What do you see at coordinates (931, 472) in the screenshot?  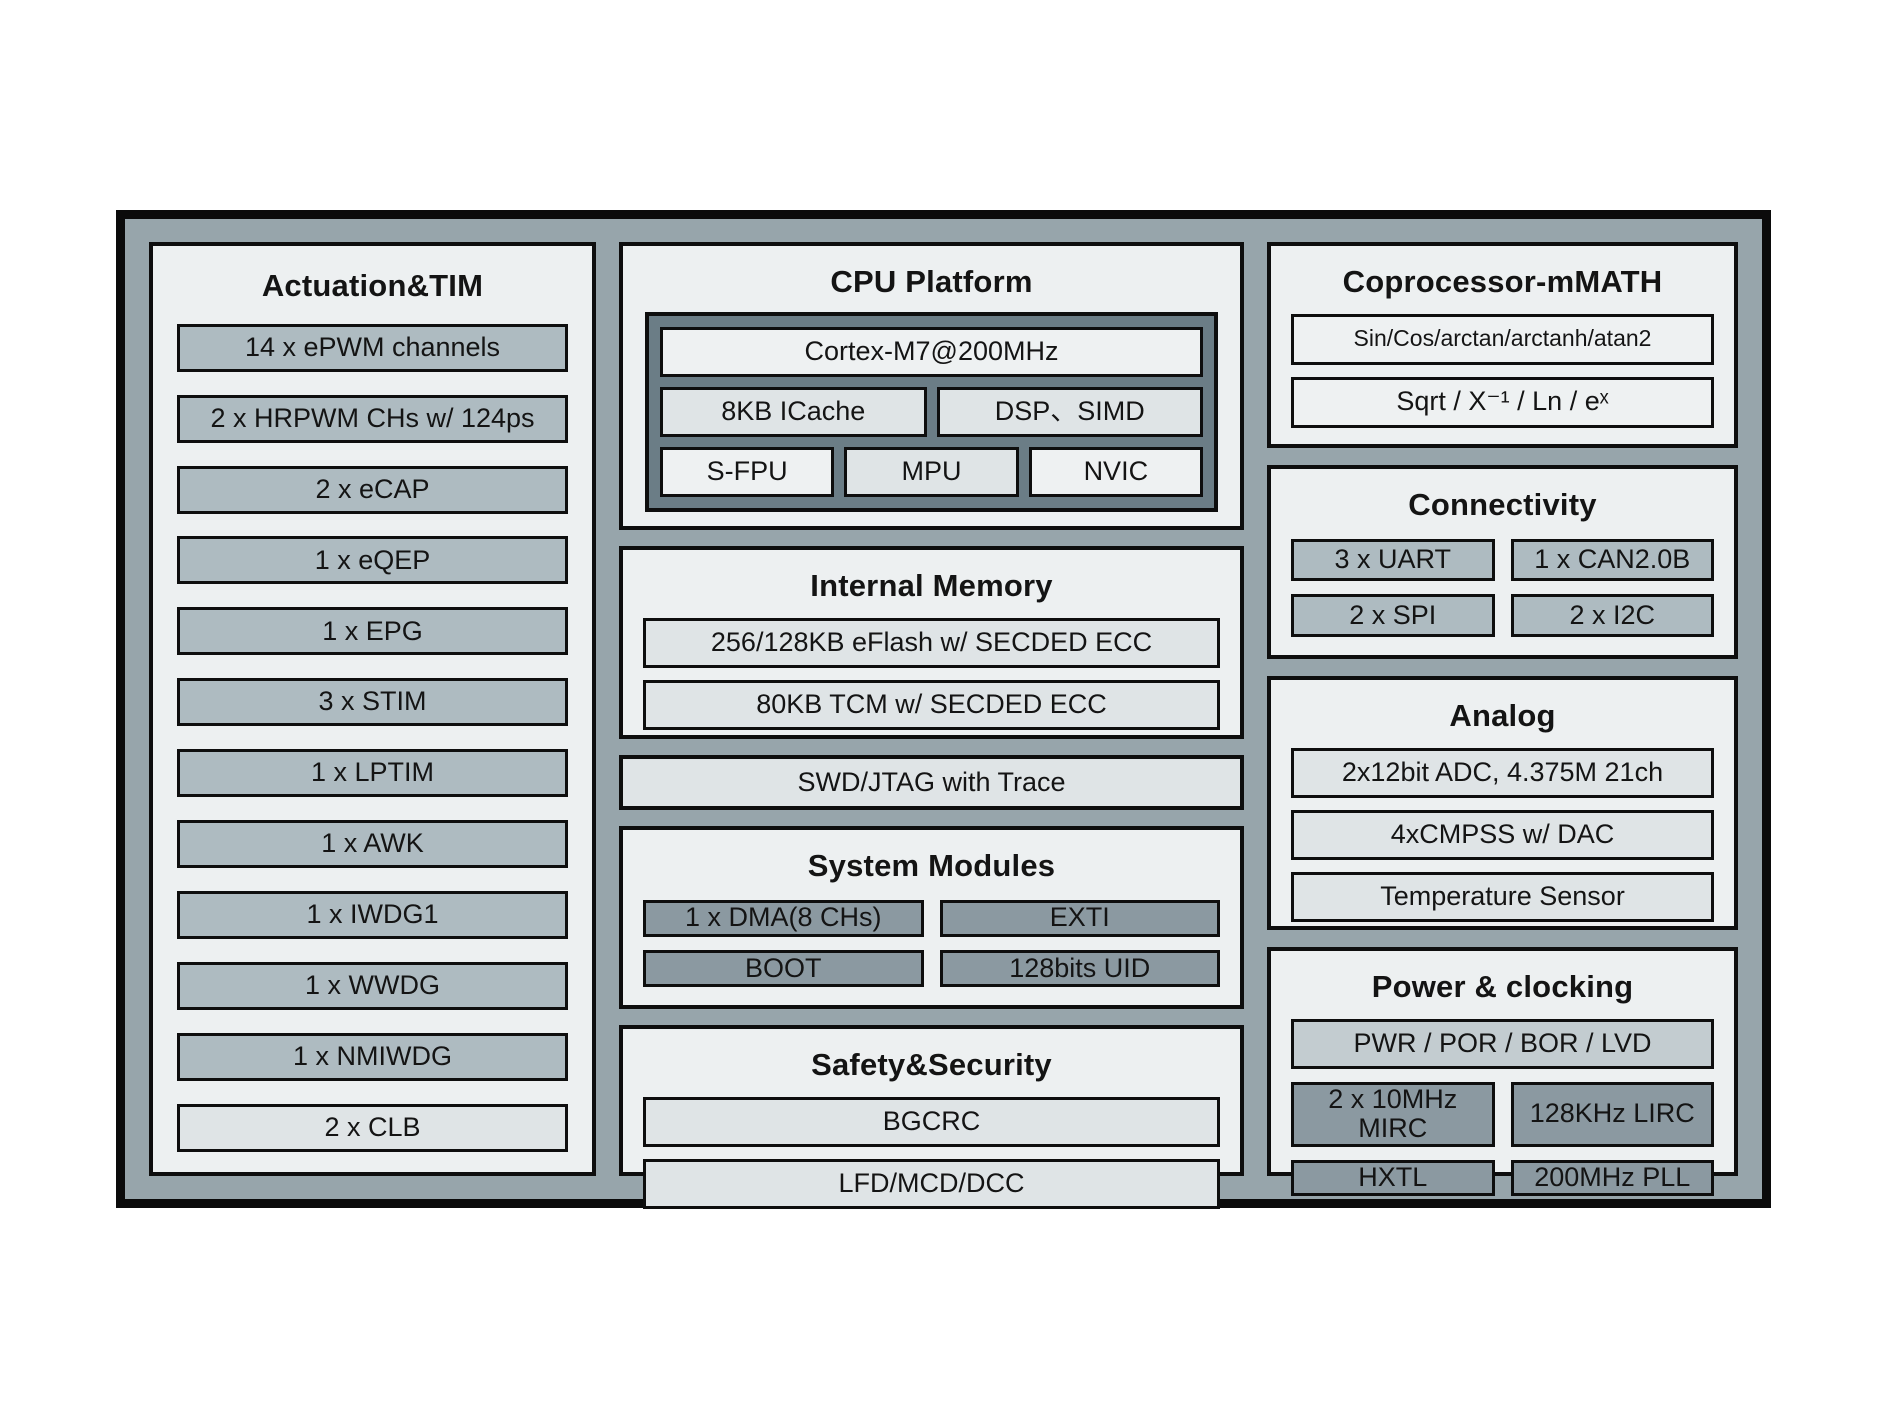 I see `block-mpu: MPU` at bounding box center [931, 472].